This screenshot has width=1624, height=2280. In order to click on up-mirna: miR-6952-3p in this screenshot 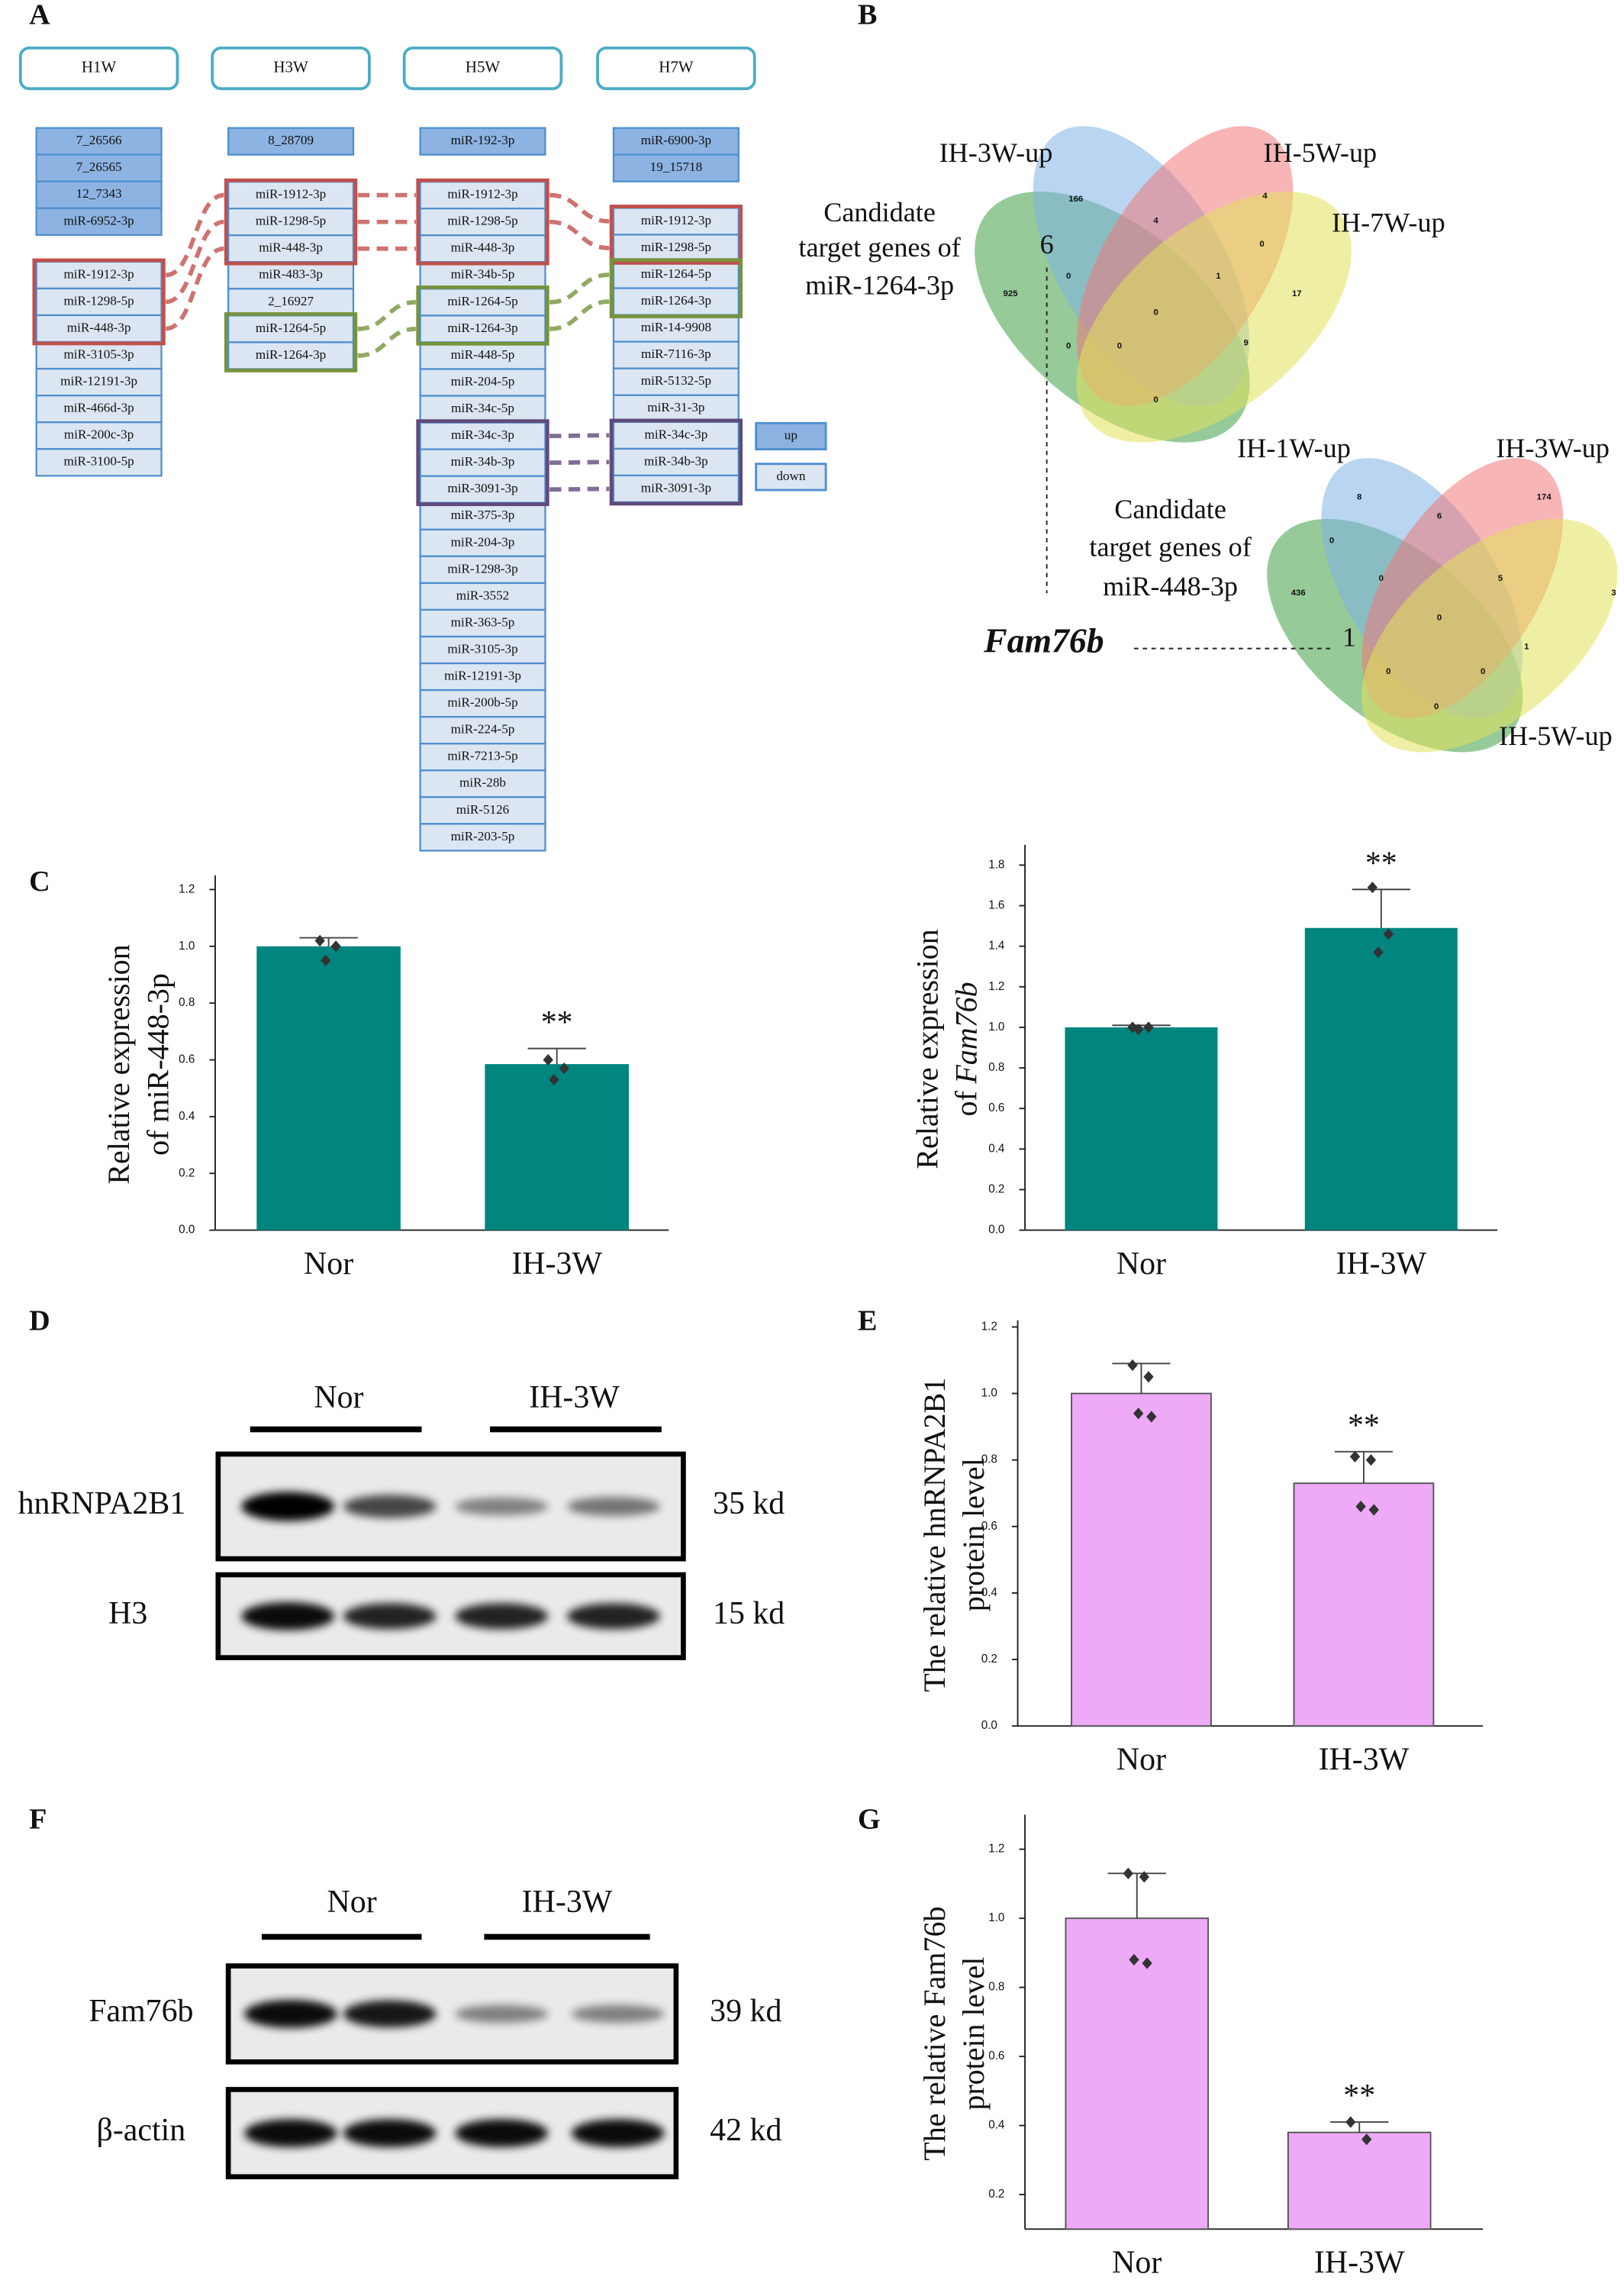, I will do `click(98, 220)`.